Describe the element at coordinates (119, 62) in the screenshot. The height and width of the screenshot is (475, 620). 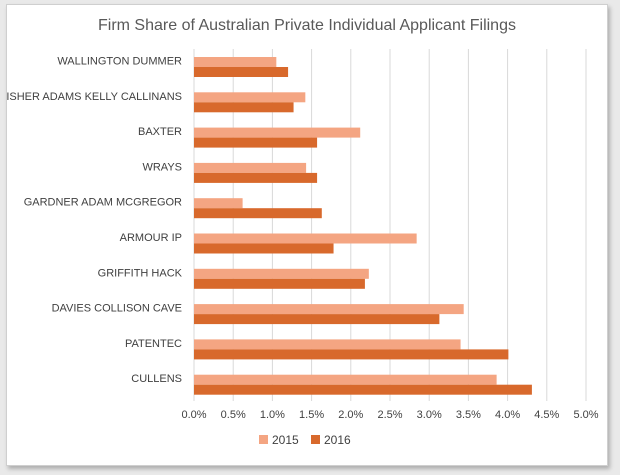
I see `category-label: WALLINGTON DUMMER` at that location.